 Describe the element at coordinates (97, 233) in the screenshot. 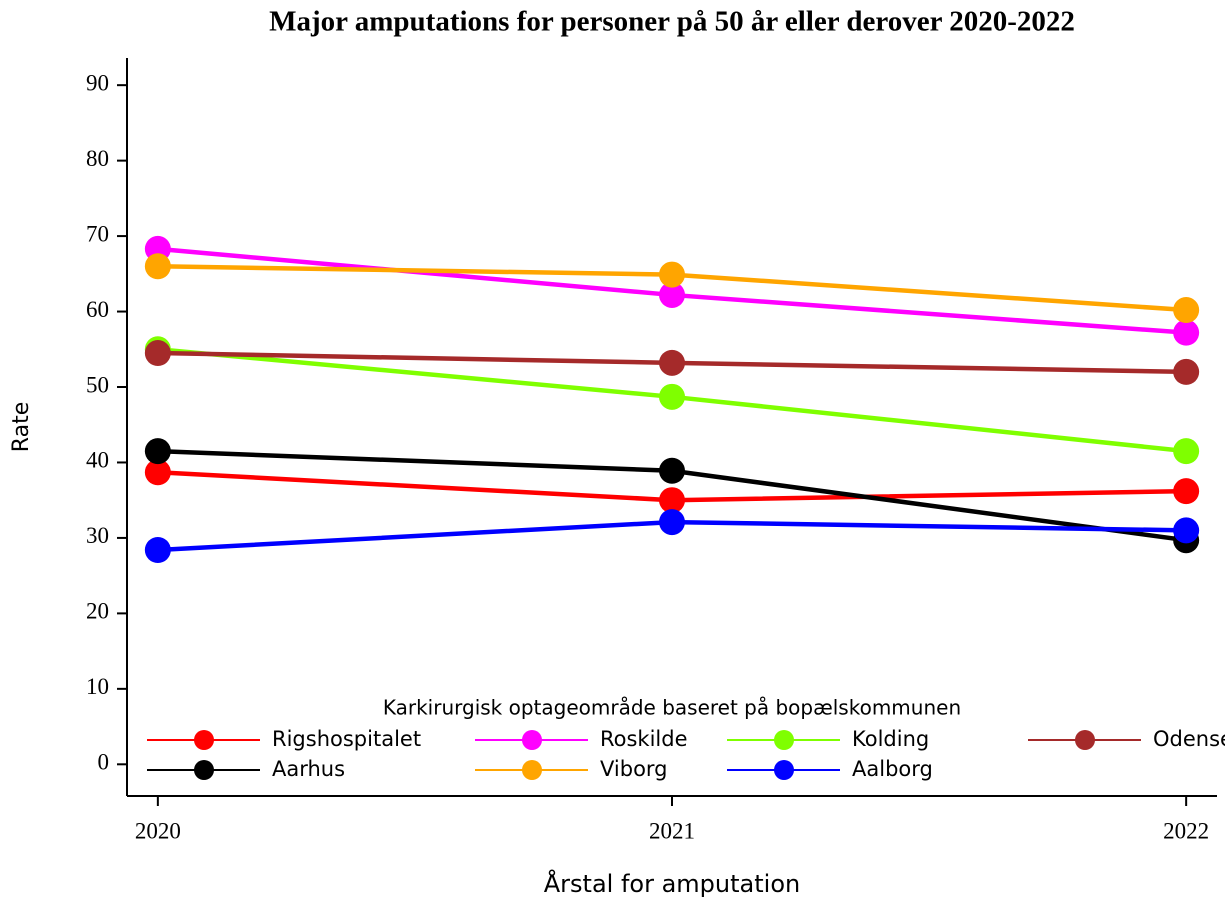

I see `y-tick-label: 70` at that location.